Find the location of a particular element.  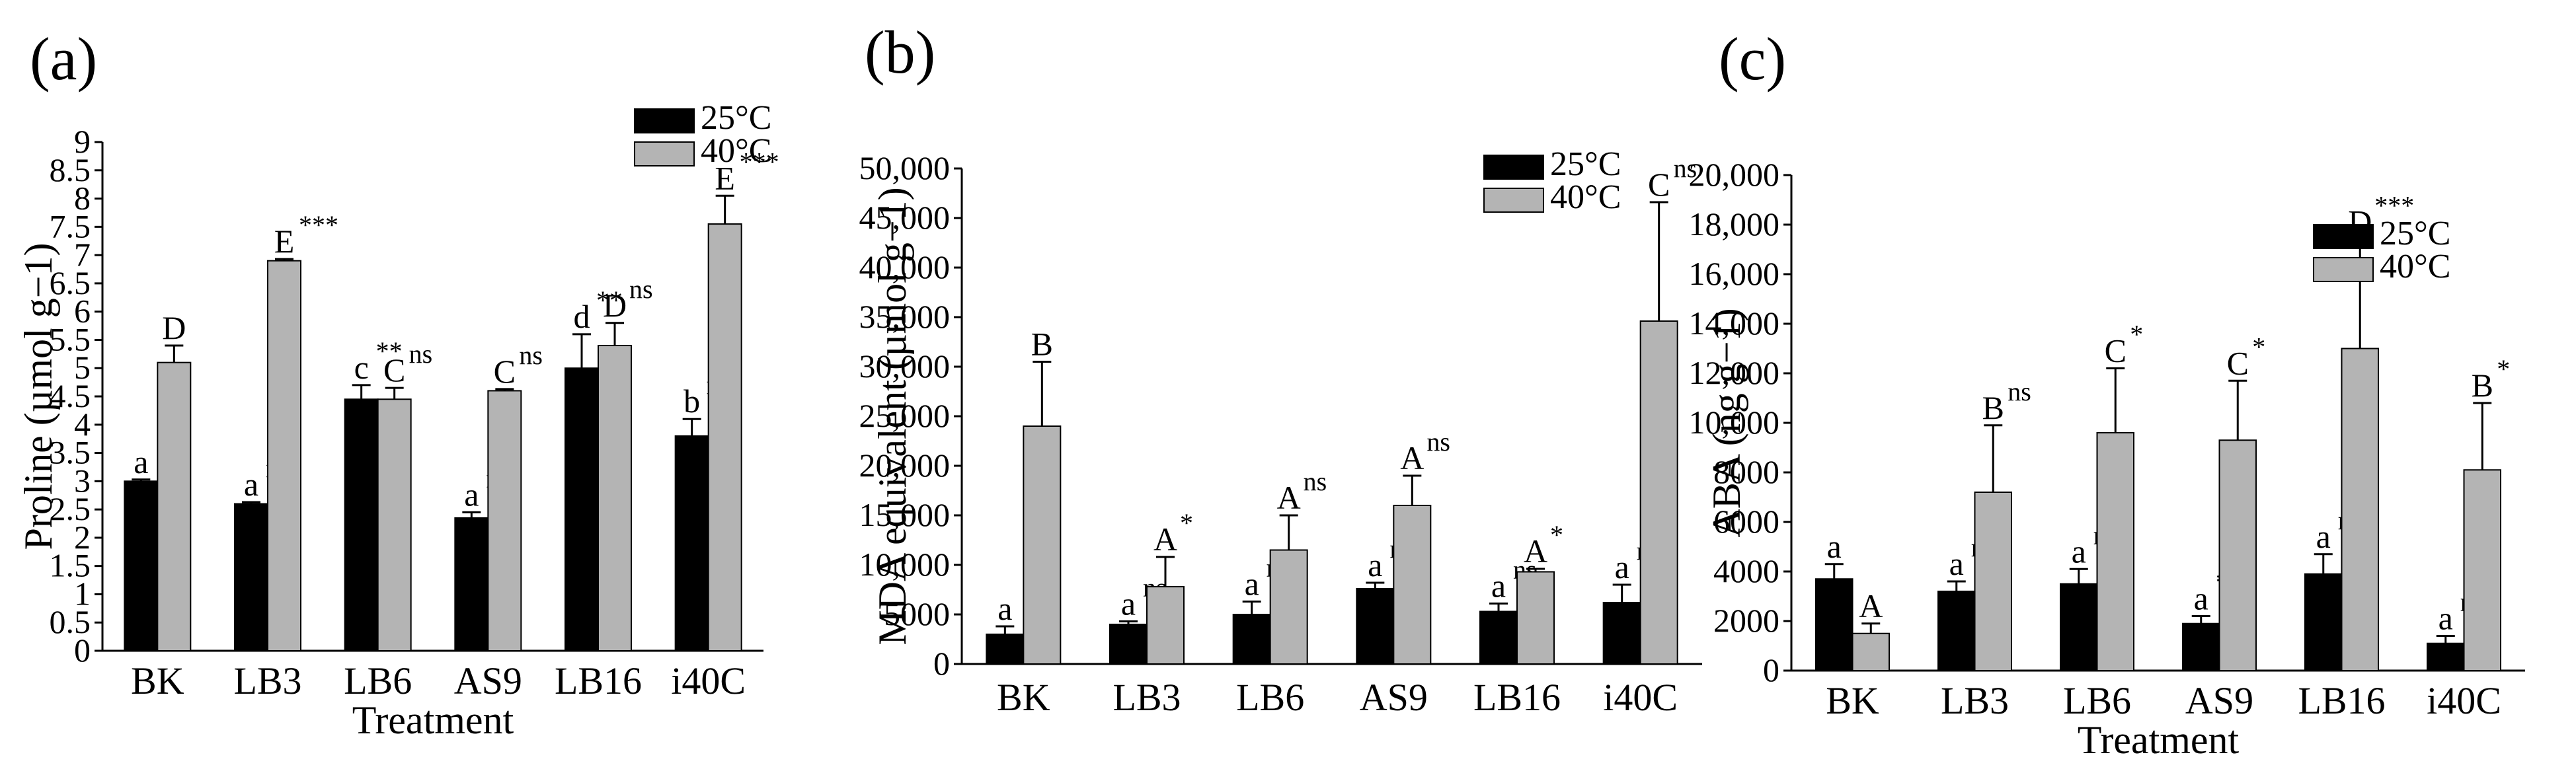

y-tick-label: 7 is located at coordinates (82, 254).